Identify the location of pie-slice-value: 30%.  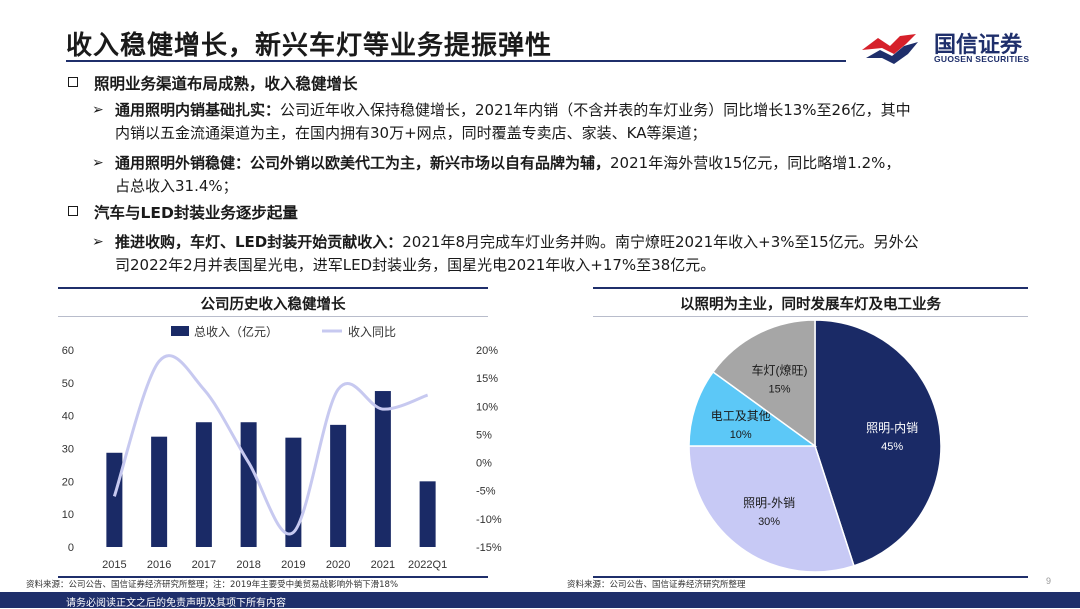
(769, 522).